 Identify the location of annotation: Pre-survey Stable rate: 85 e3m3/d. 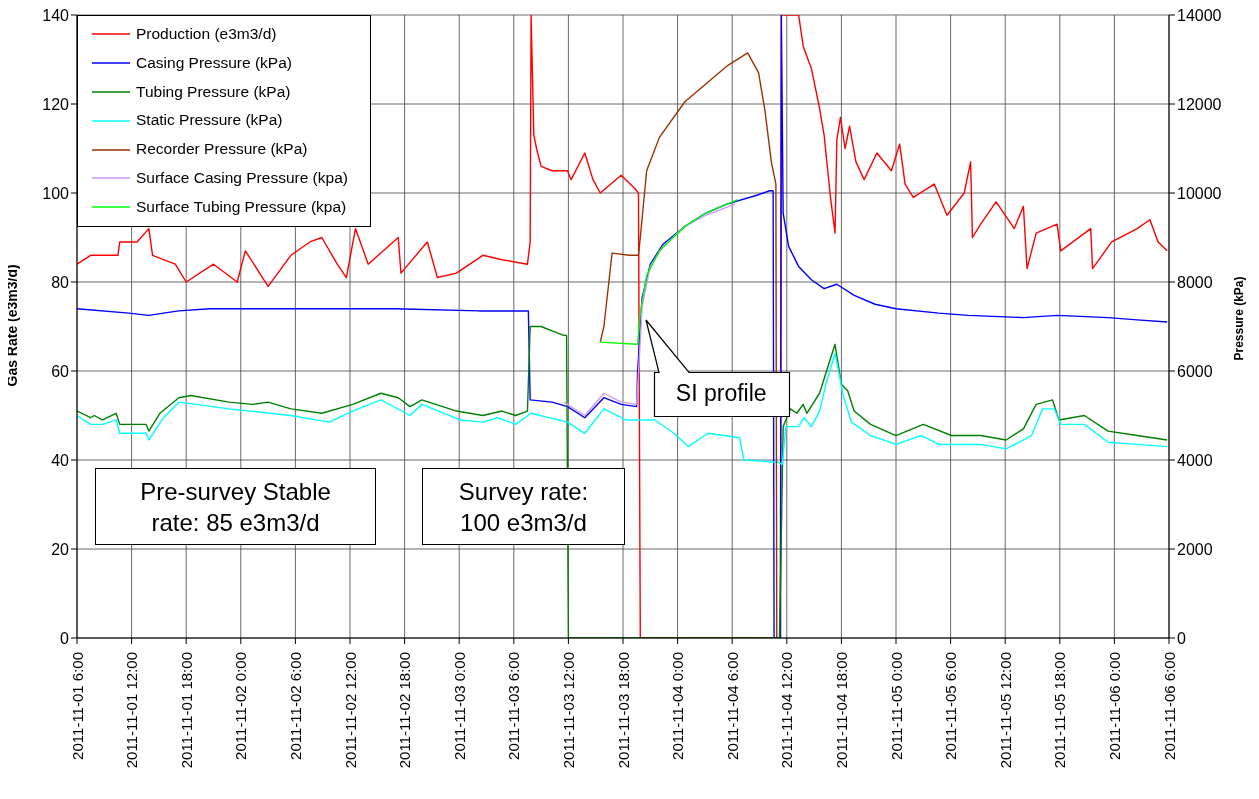
(235, 507).